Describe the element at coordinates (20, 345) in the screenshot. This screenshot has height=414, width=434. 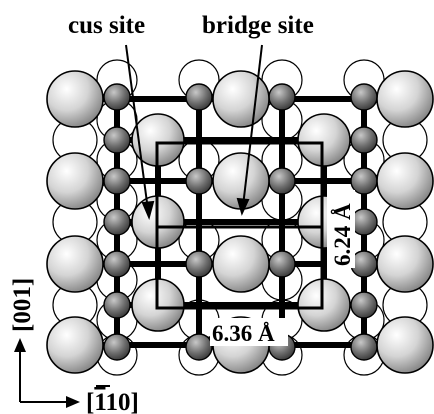
I see `axis-vertical-arrowhead` at that location.